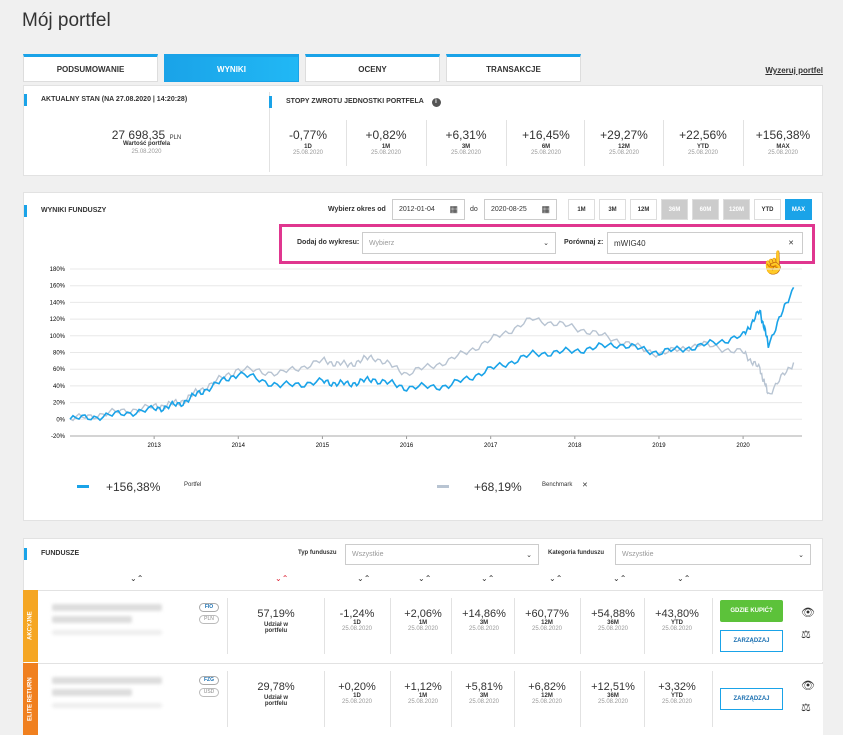 The image size is (843, 735). Describe the element at coordinates (736, 209) in the screenshot. I see `period-button-120m: 120M` at that location.